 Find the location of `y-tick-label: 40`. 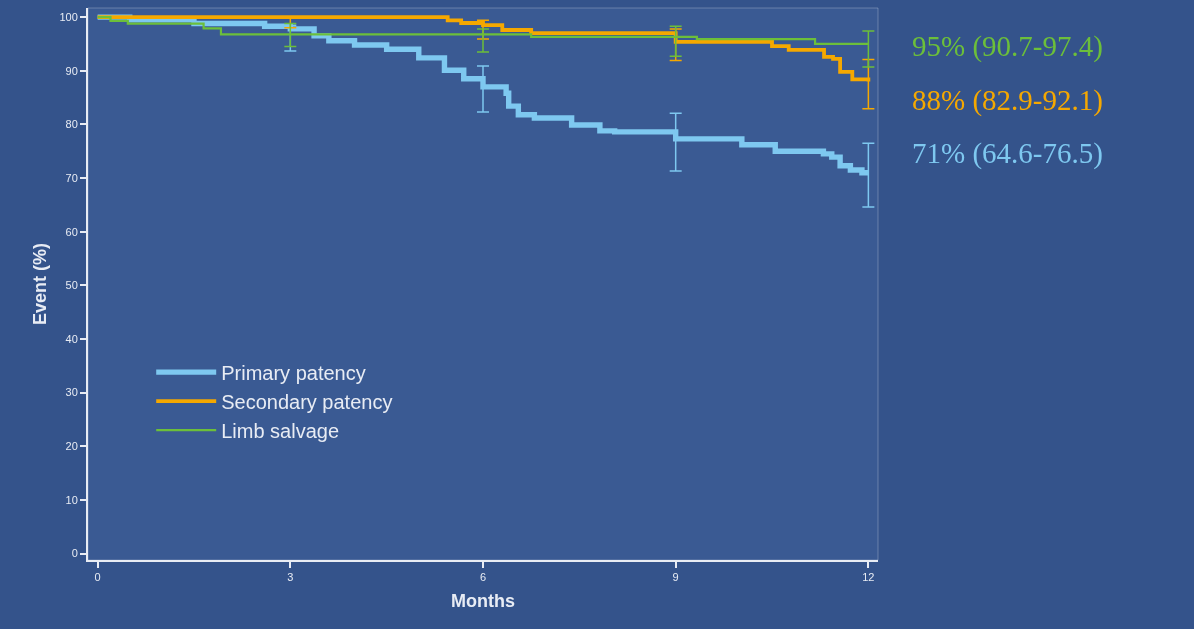

y-tick-label: 40 is located at coordinates (71, 338).